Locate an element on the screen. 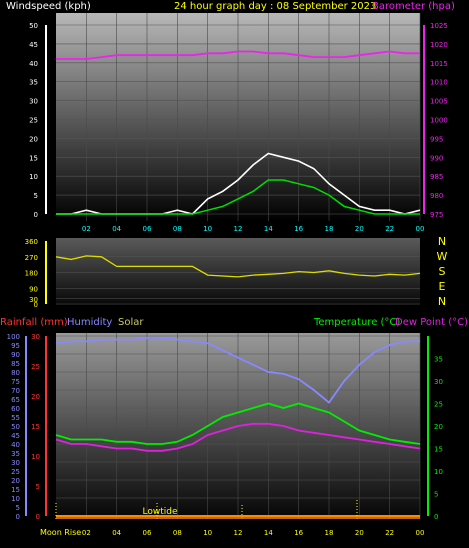 The width and height of the screenshot is (469, 548). humidity-tick-label: 50 is located at coordinates (15, 427).